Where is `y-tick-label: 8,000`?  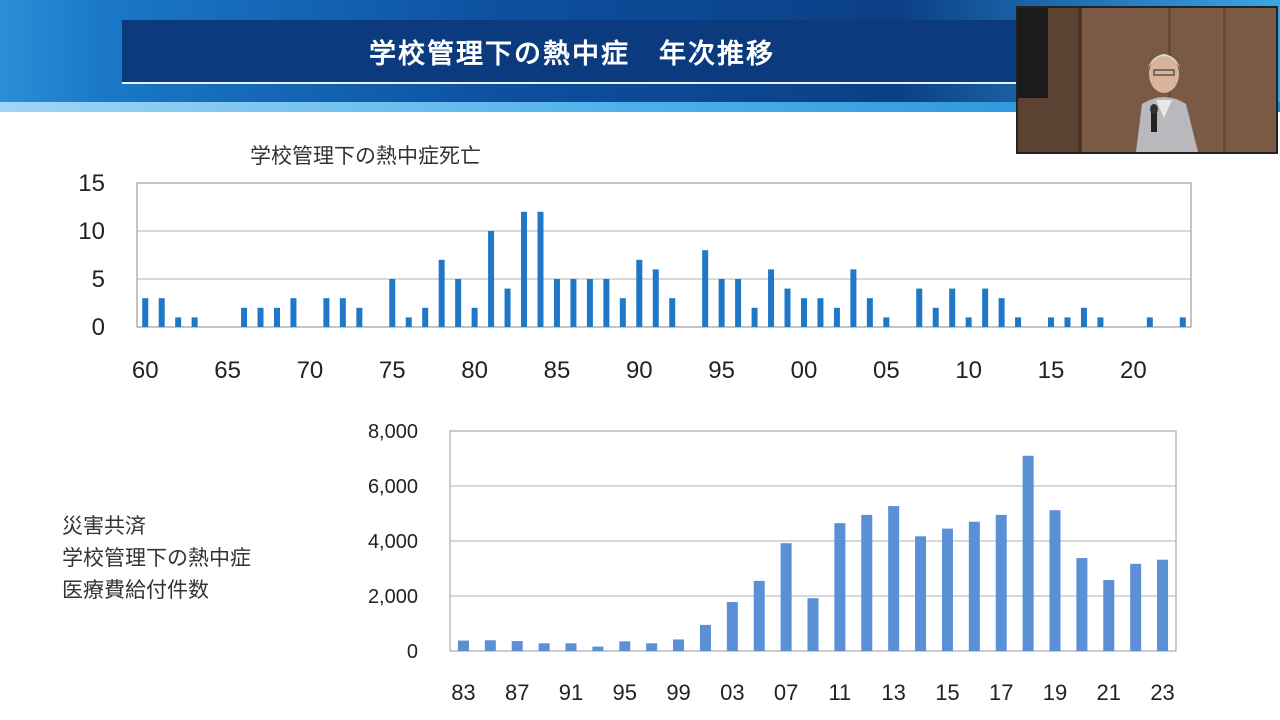 y-tick-label: 8,000 is located at coordinates (393, 432).